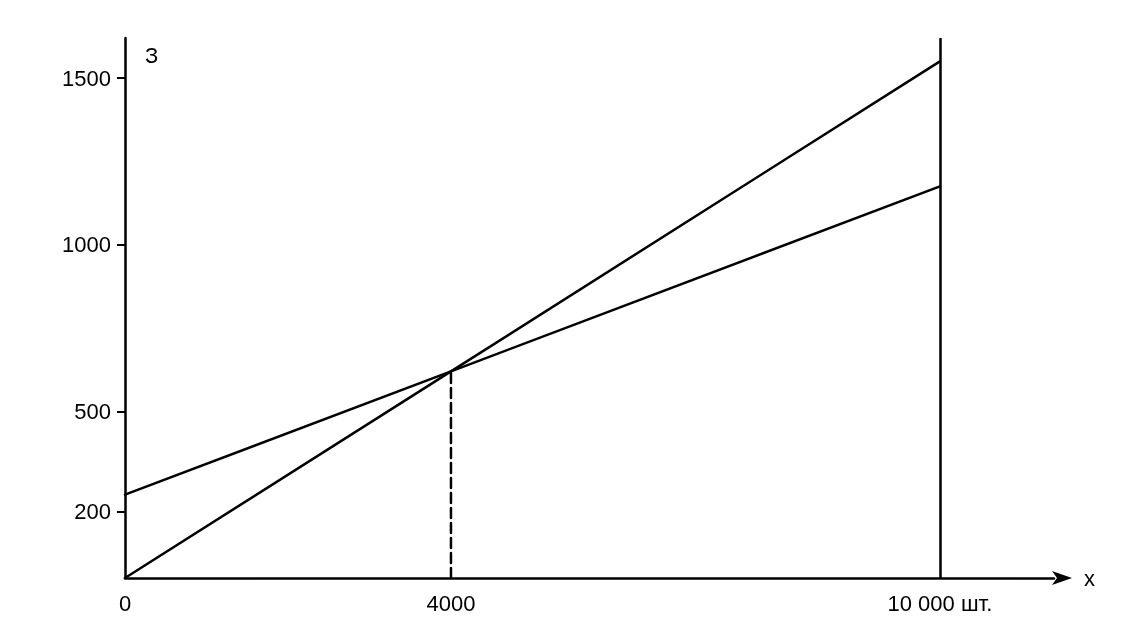 This screenshot has width=1122, height=644. I want to click on x-axis-title: x, so click(1089, 578).